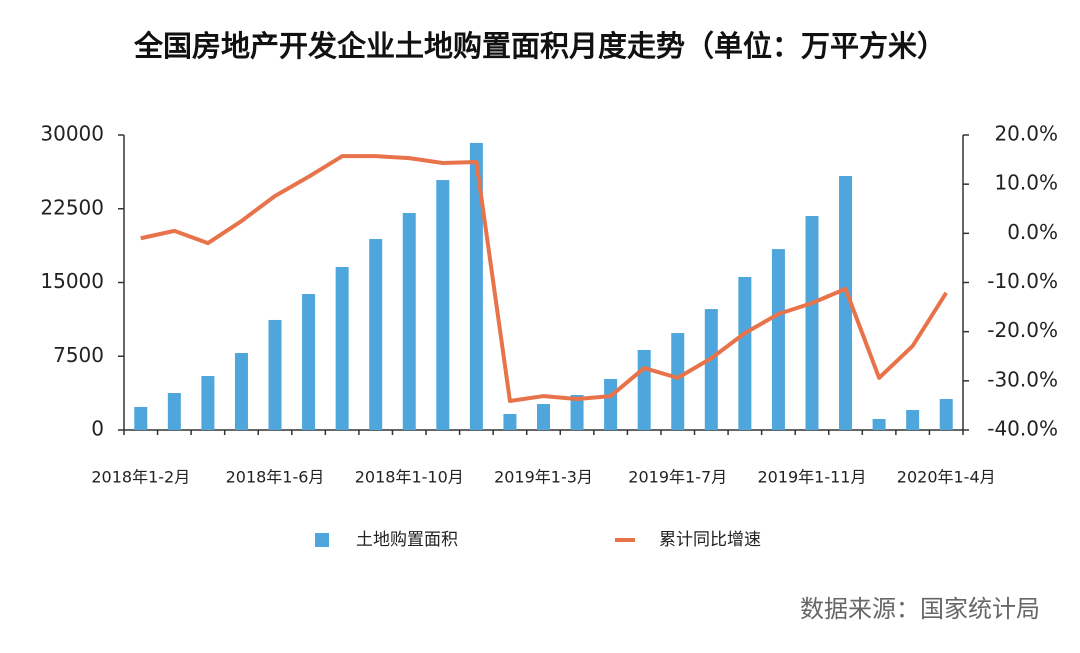 The height and width of the screenshot is (653, 1080). What do you see at coordinates (1022, 429) in the screenshot?
I see `y2-tick-label: -40.0%` at bounding box center [1022, 429].